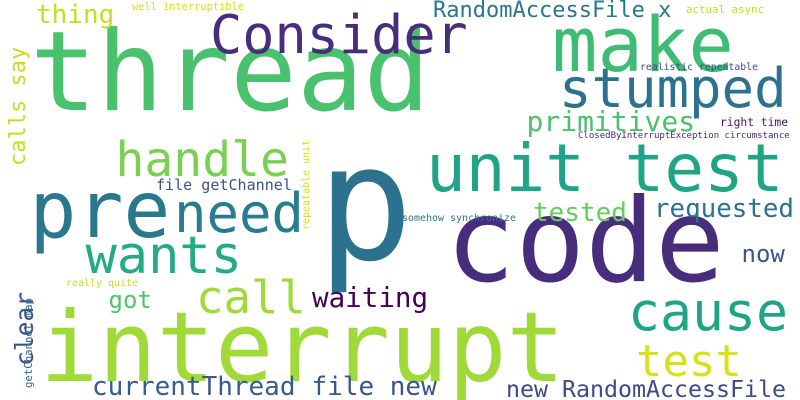 The height and width of the screenshot is (400, 800). What do you see at coordinates (239, 213) in the screenshot?
I see `word: need` at bounding box center [239, 213].